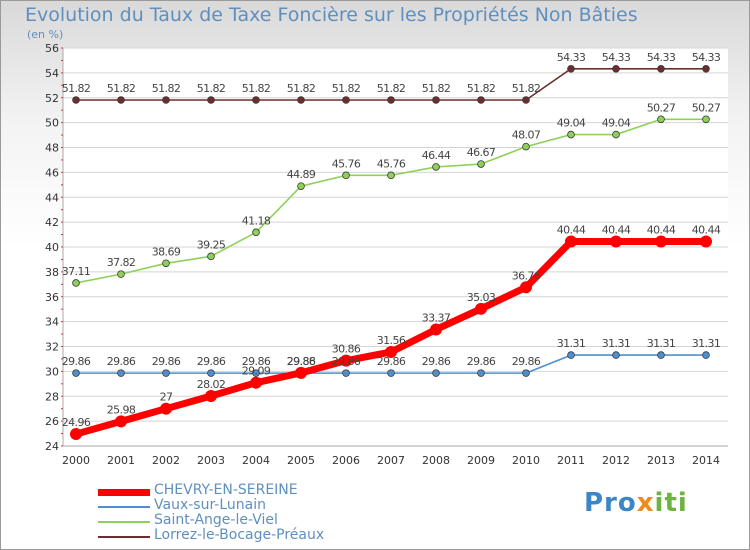 This screenshot has width=750, height=550. I want to click on data-label: 33.37, so click(436, 317).